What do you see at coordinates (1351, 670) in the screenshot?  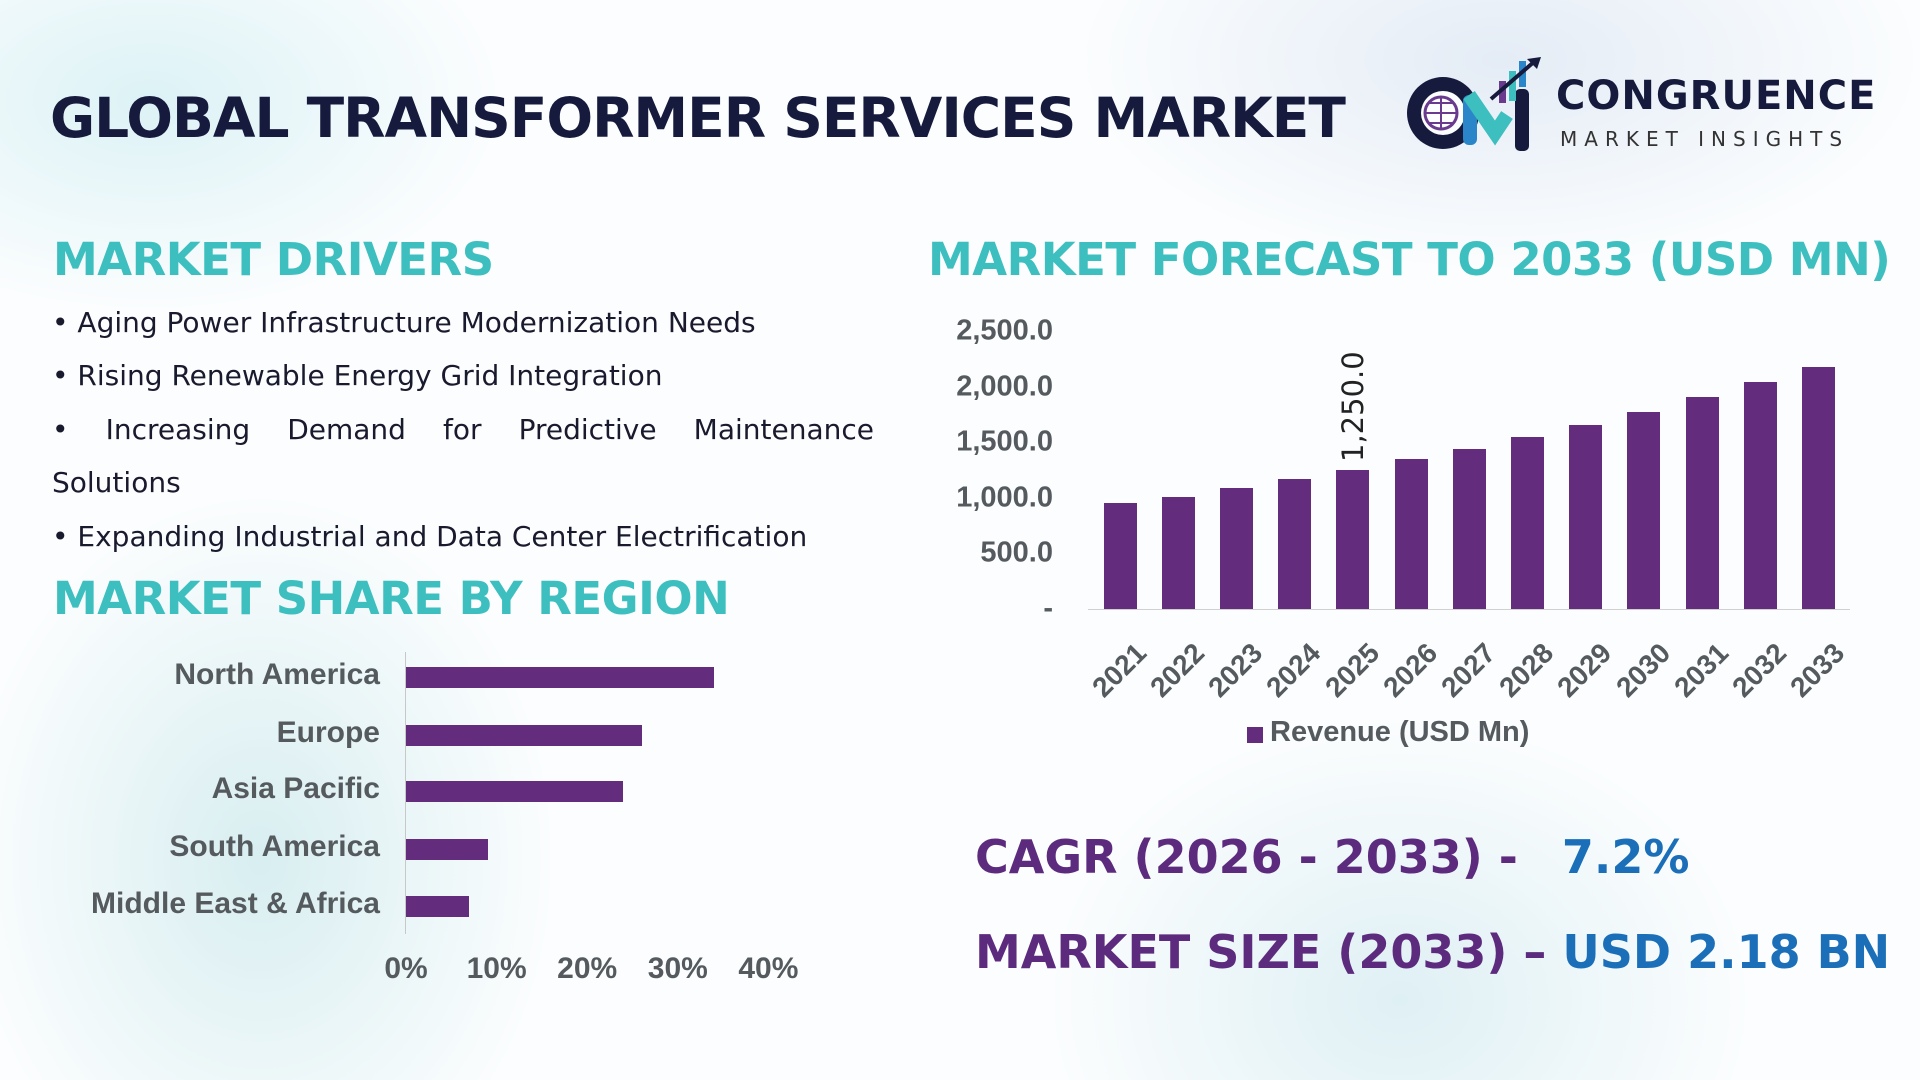 I see `forecast-x-tick: 2025` at bounding box center [1351, 670].